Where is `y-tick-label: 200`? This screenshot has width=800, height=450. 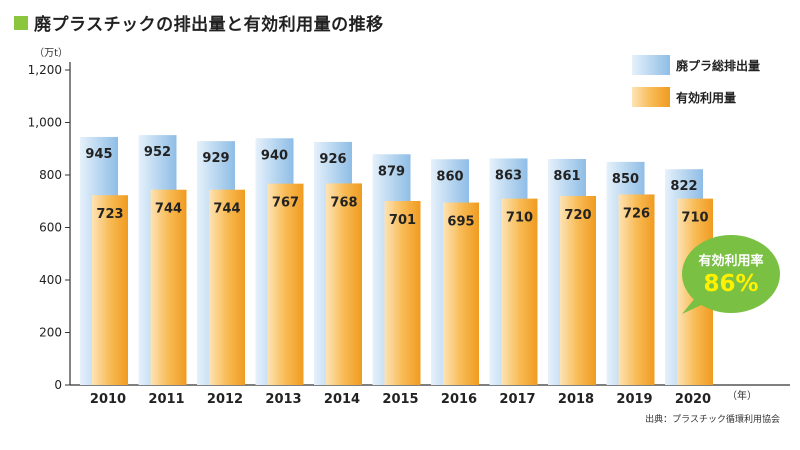 y-tick-label: 200 is located at coordinates (50, 333).